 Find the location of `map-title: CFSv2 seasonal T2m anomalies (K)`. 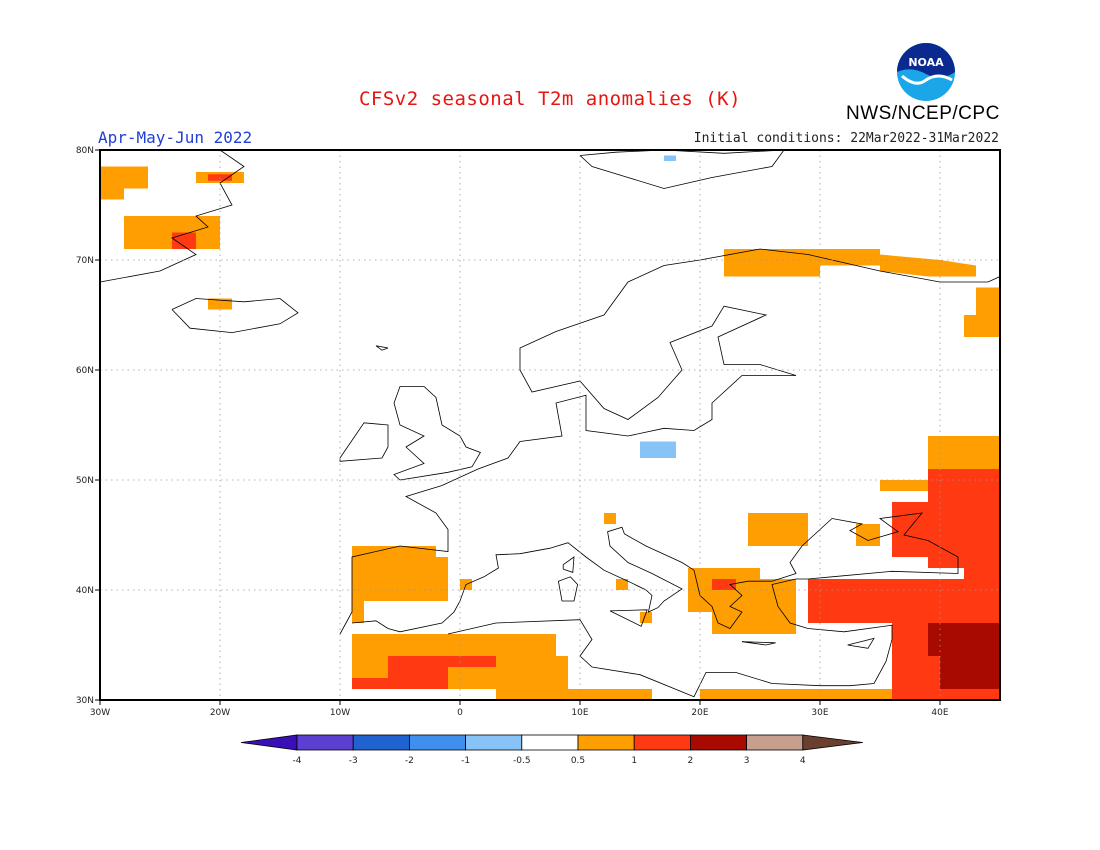

map-title: CFSv2 seasonal T2m anomalies (K) is located at coordinates (550, 99).